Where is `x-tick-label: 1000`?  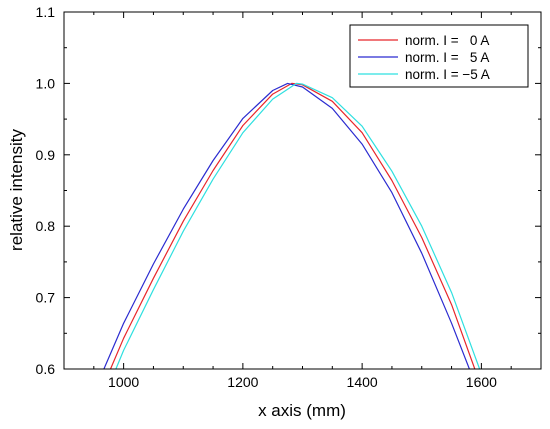 x-tick-label: 1000 is located at coordinates (123, 382).